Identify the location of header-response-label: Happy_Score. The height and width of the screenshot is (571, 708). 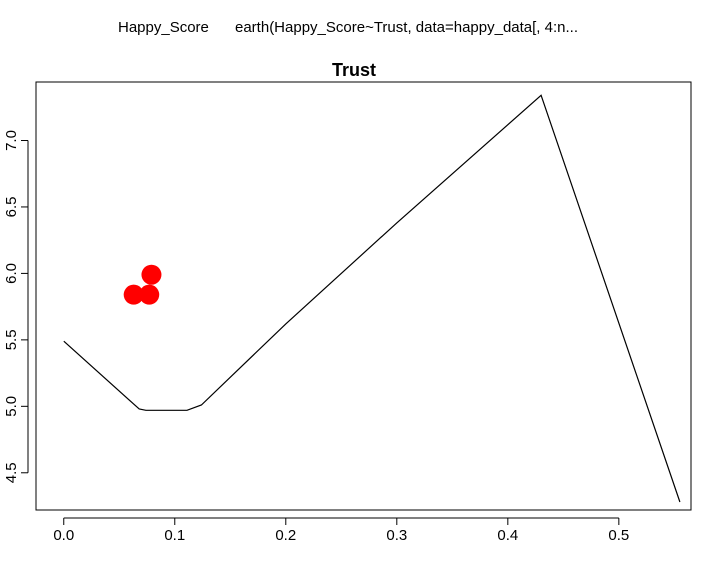
(163, 27).